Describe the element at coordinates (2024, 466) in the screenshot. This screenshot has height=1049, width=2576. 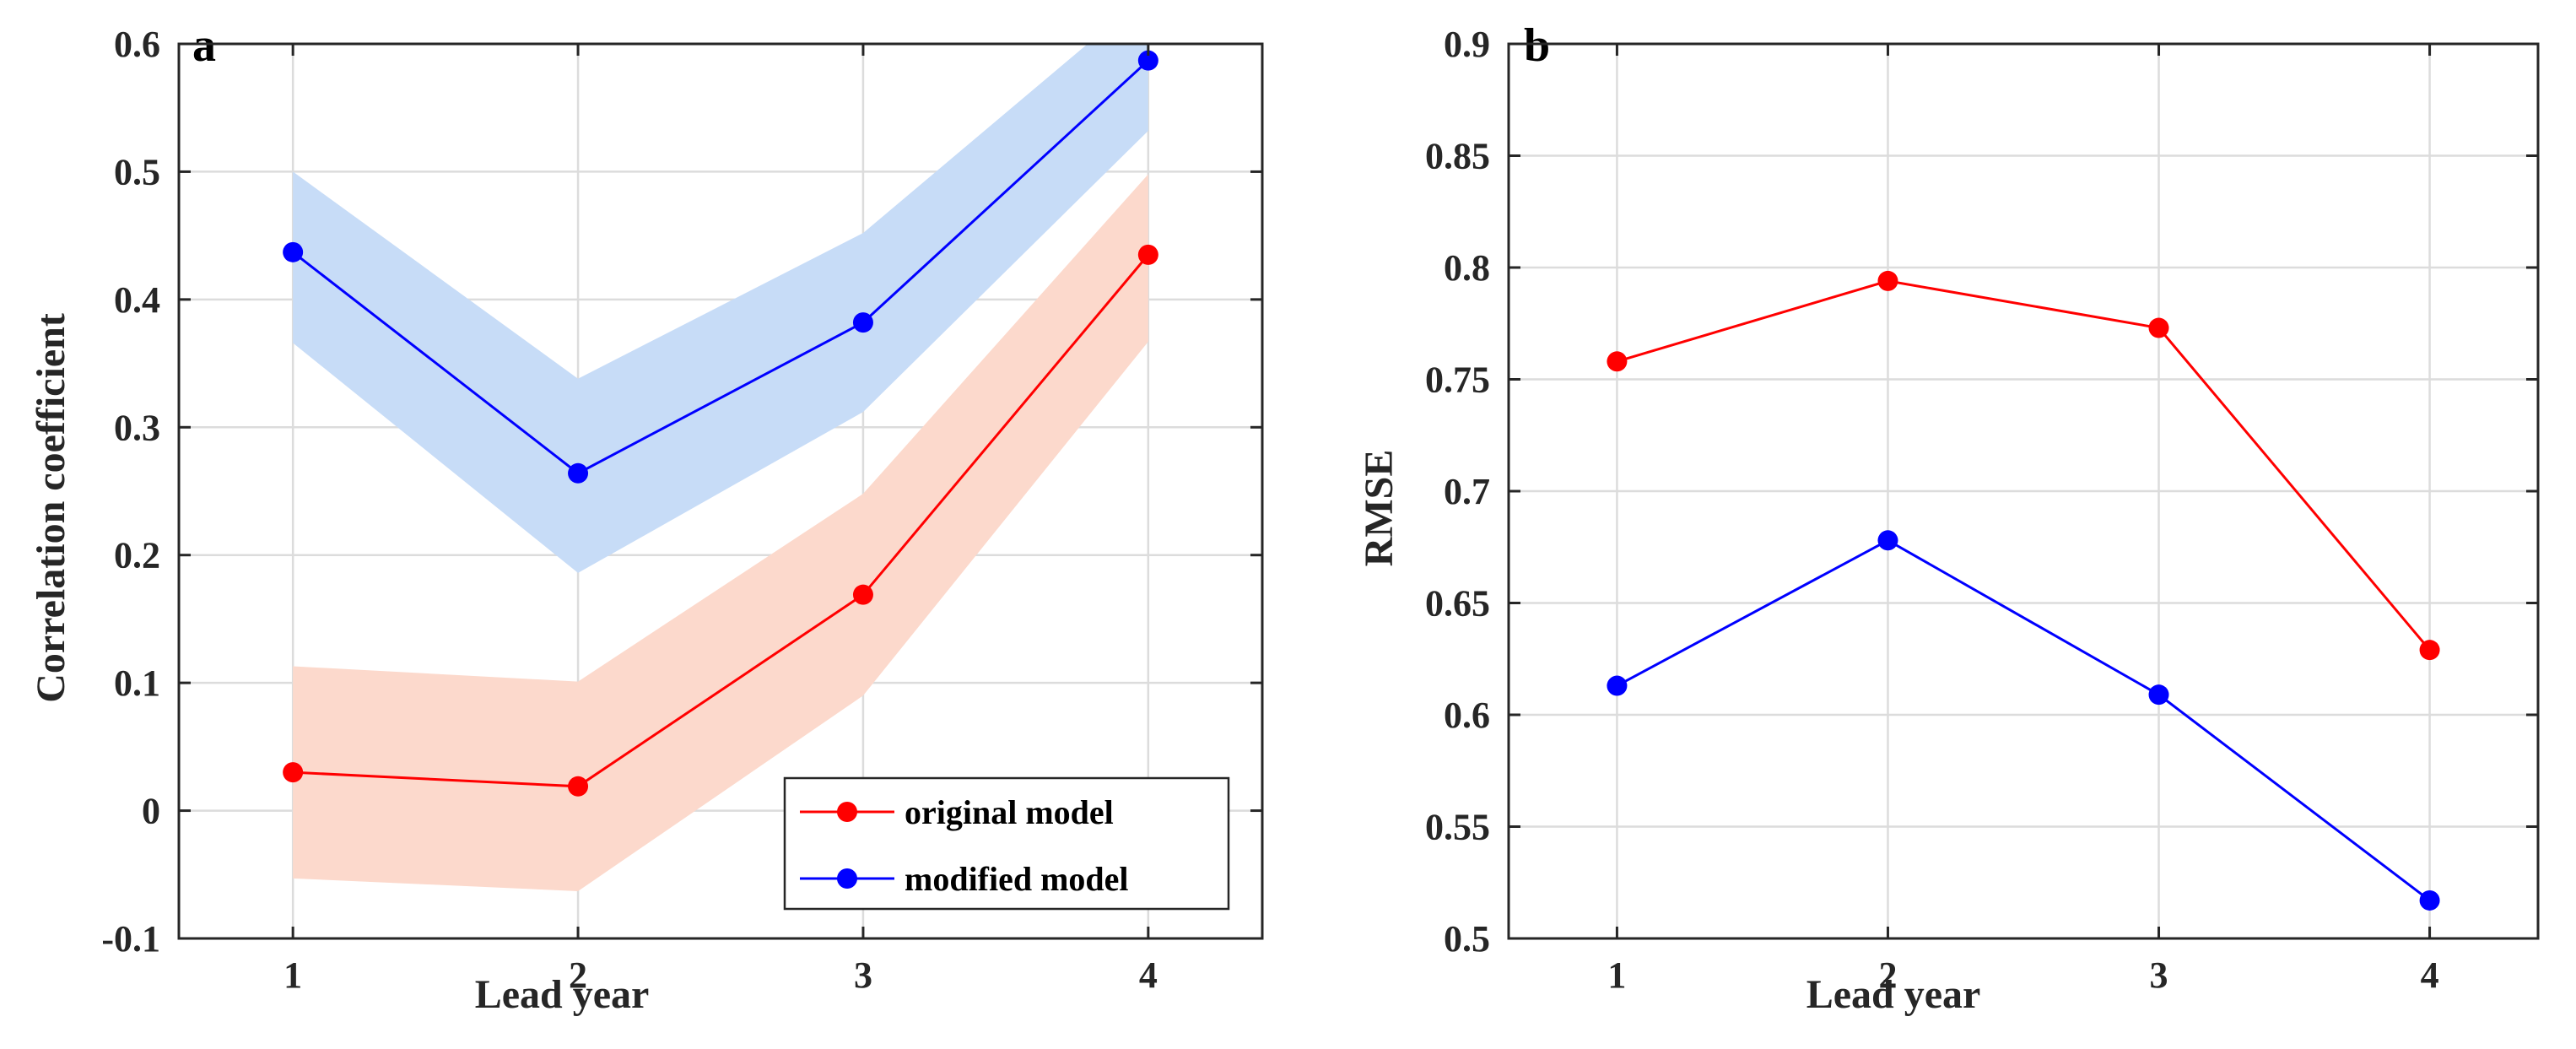
I see `original-model-line` at that location.